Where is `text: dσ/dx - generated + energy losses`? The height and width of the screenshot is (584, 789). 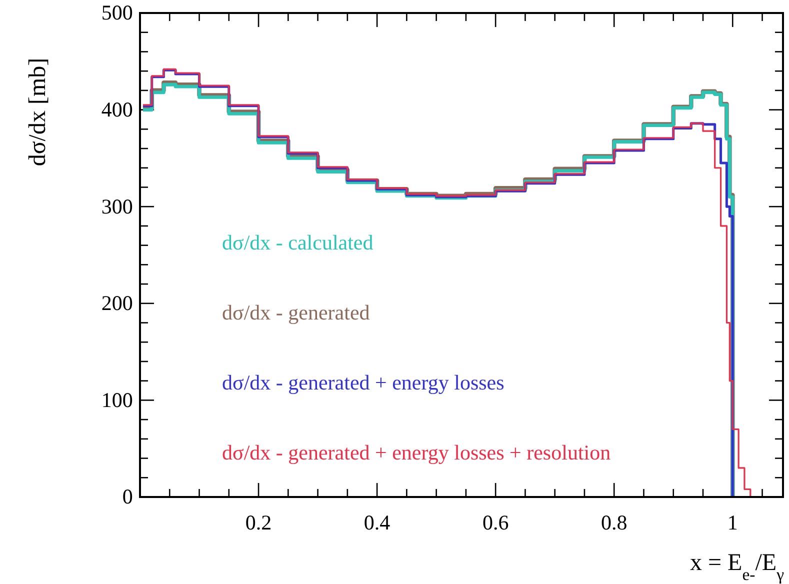 text: dσ/dx - generated + energy losses is located at coordinates (363, 382).